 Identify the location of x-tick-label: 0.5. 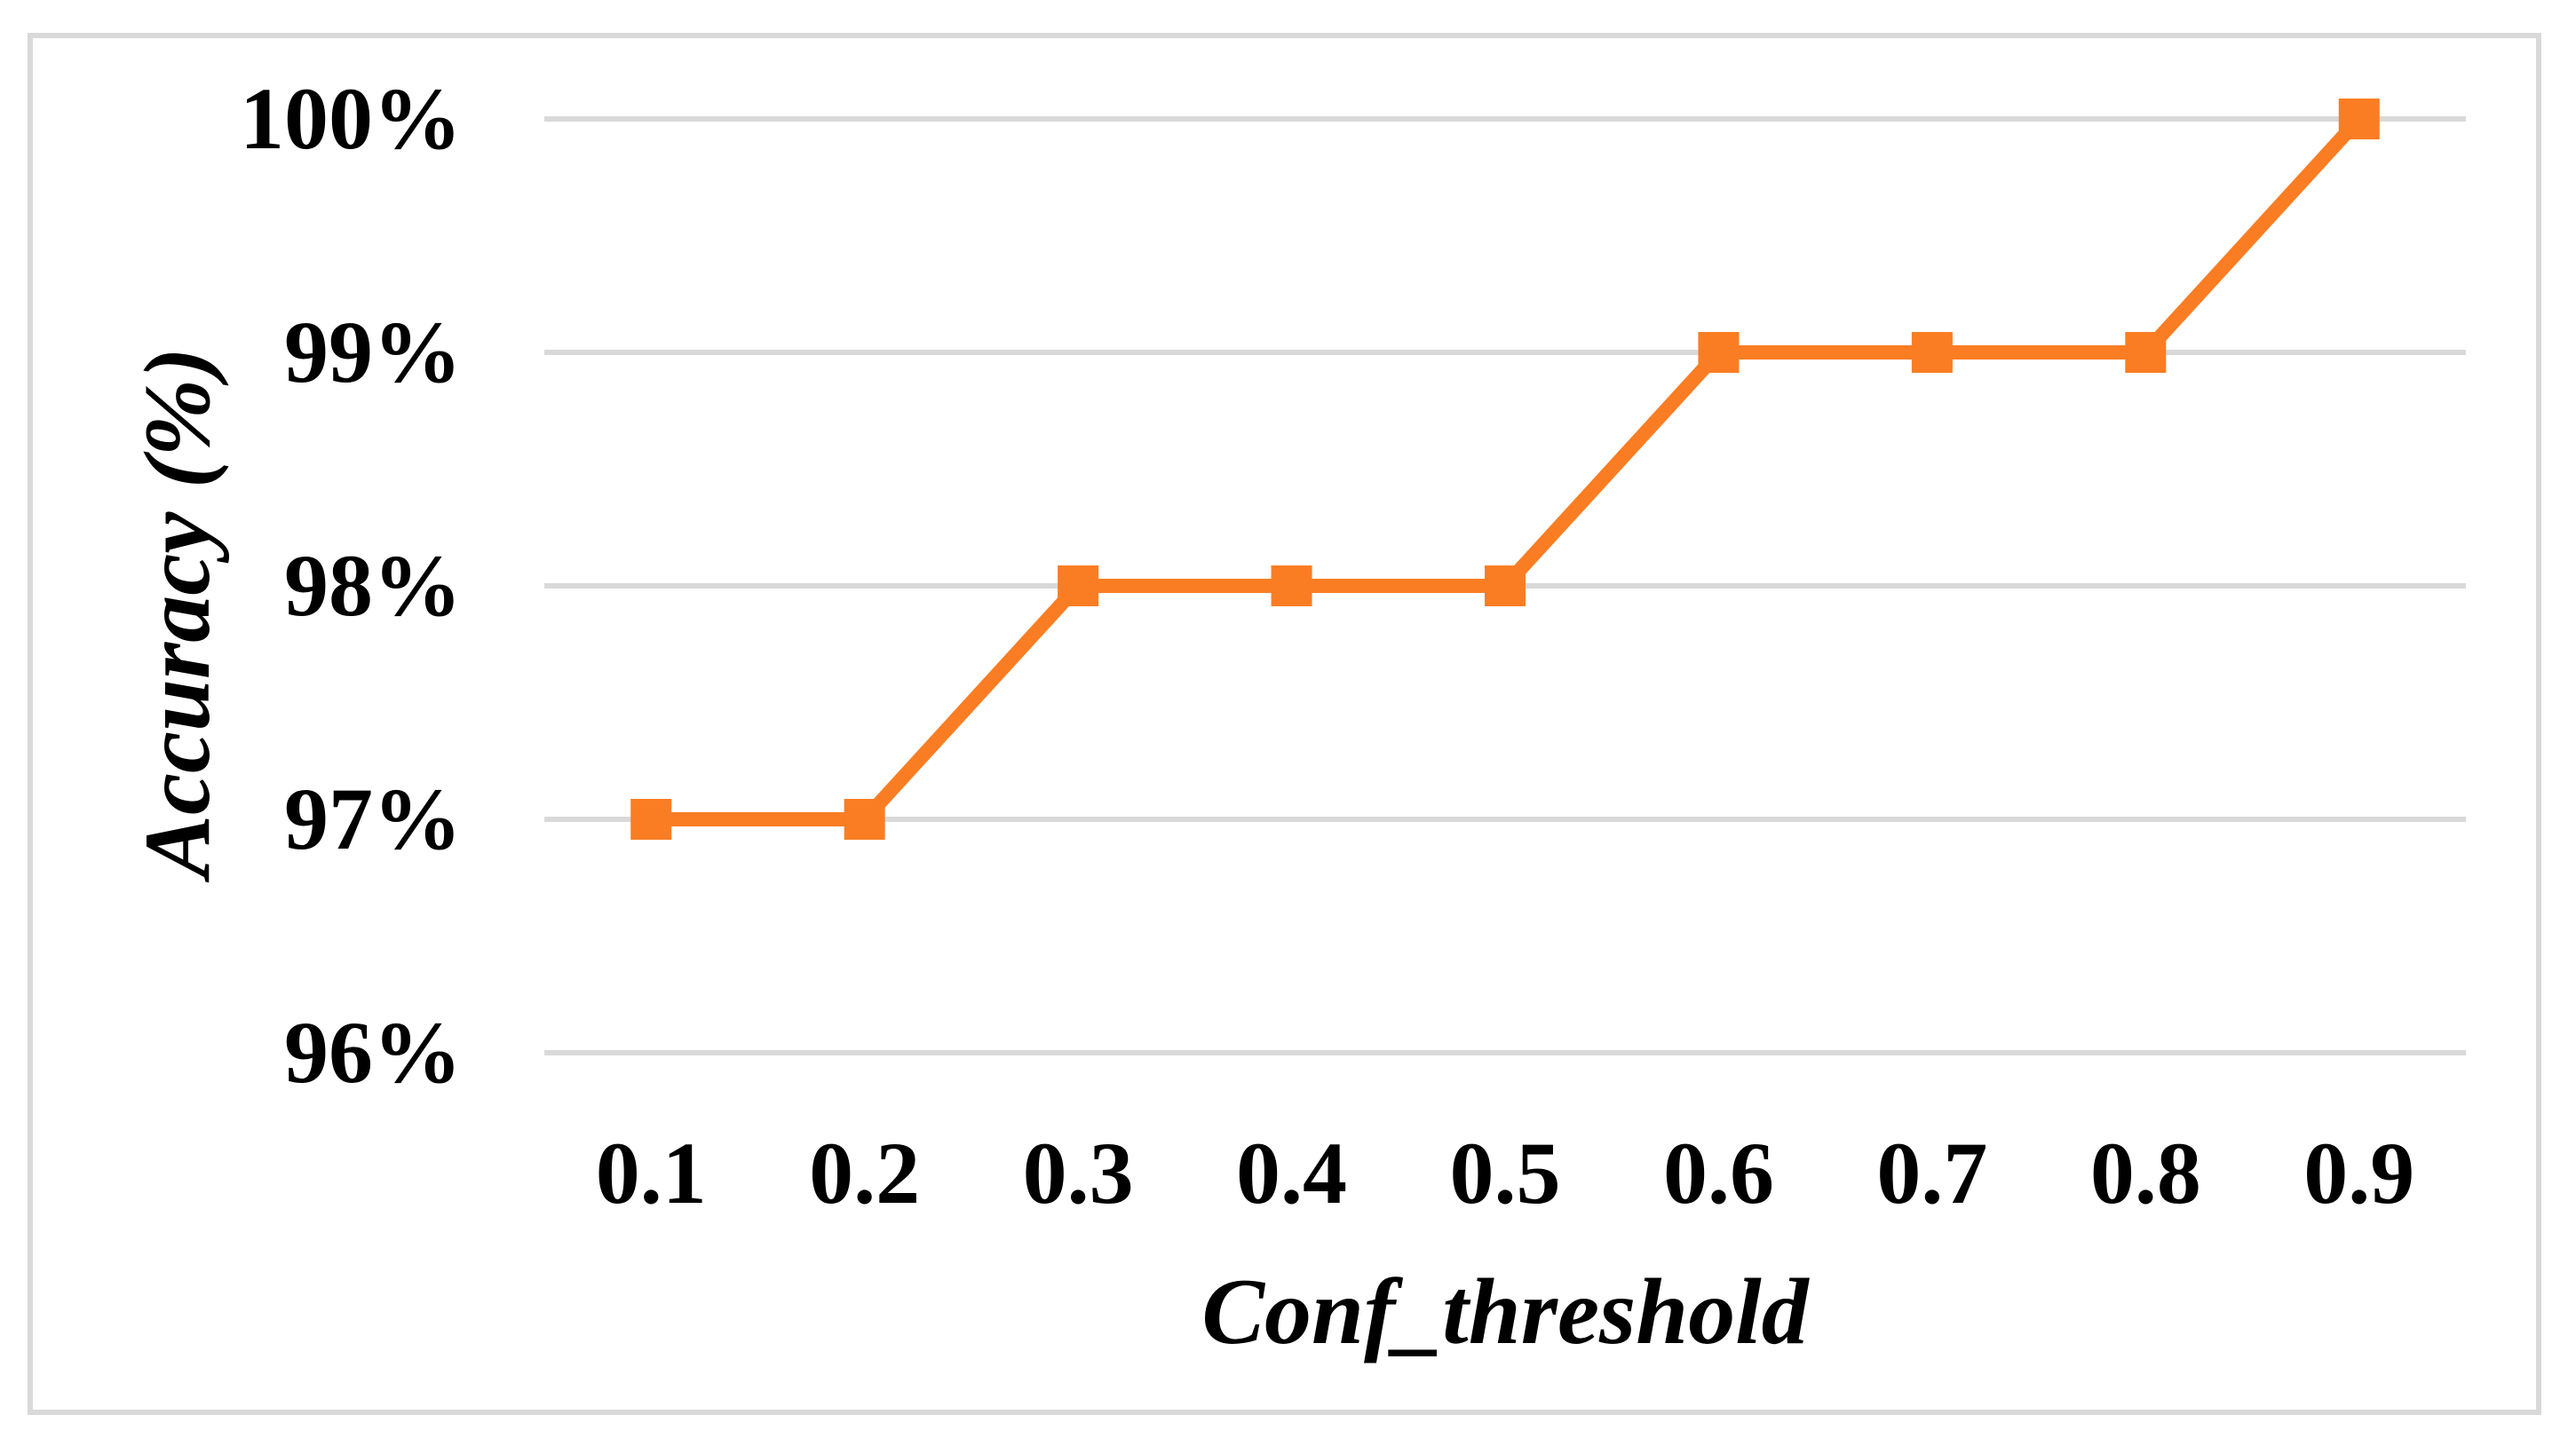
(1505, 1173).